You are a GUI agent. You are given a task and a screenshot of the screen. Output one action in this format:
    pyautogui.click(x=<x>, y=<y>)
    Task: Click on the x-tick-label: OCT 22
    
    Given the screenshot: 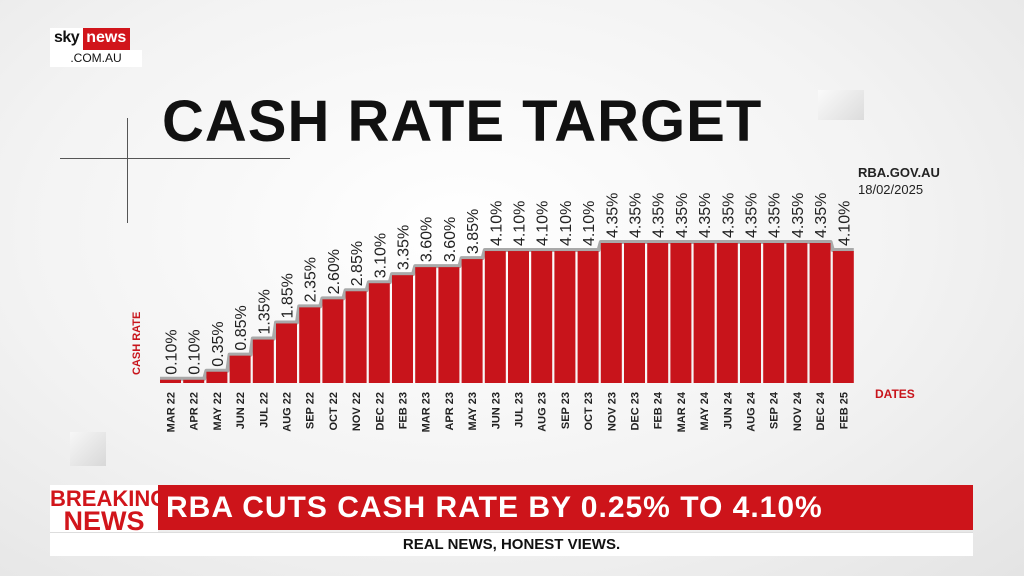 What is the action you would take?
    pyautogui.click(x=334, y=411)
    